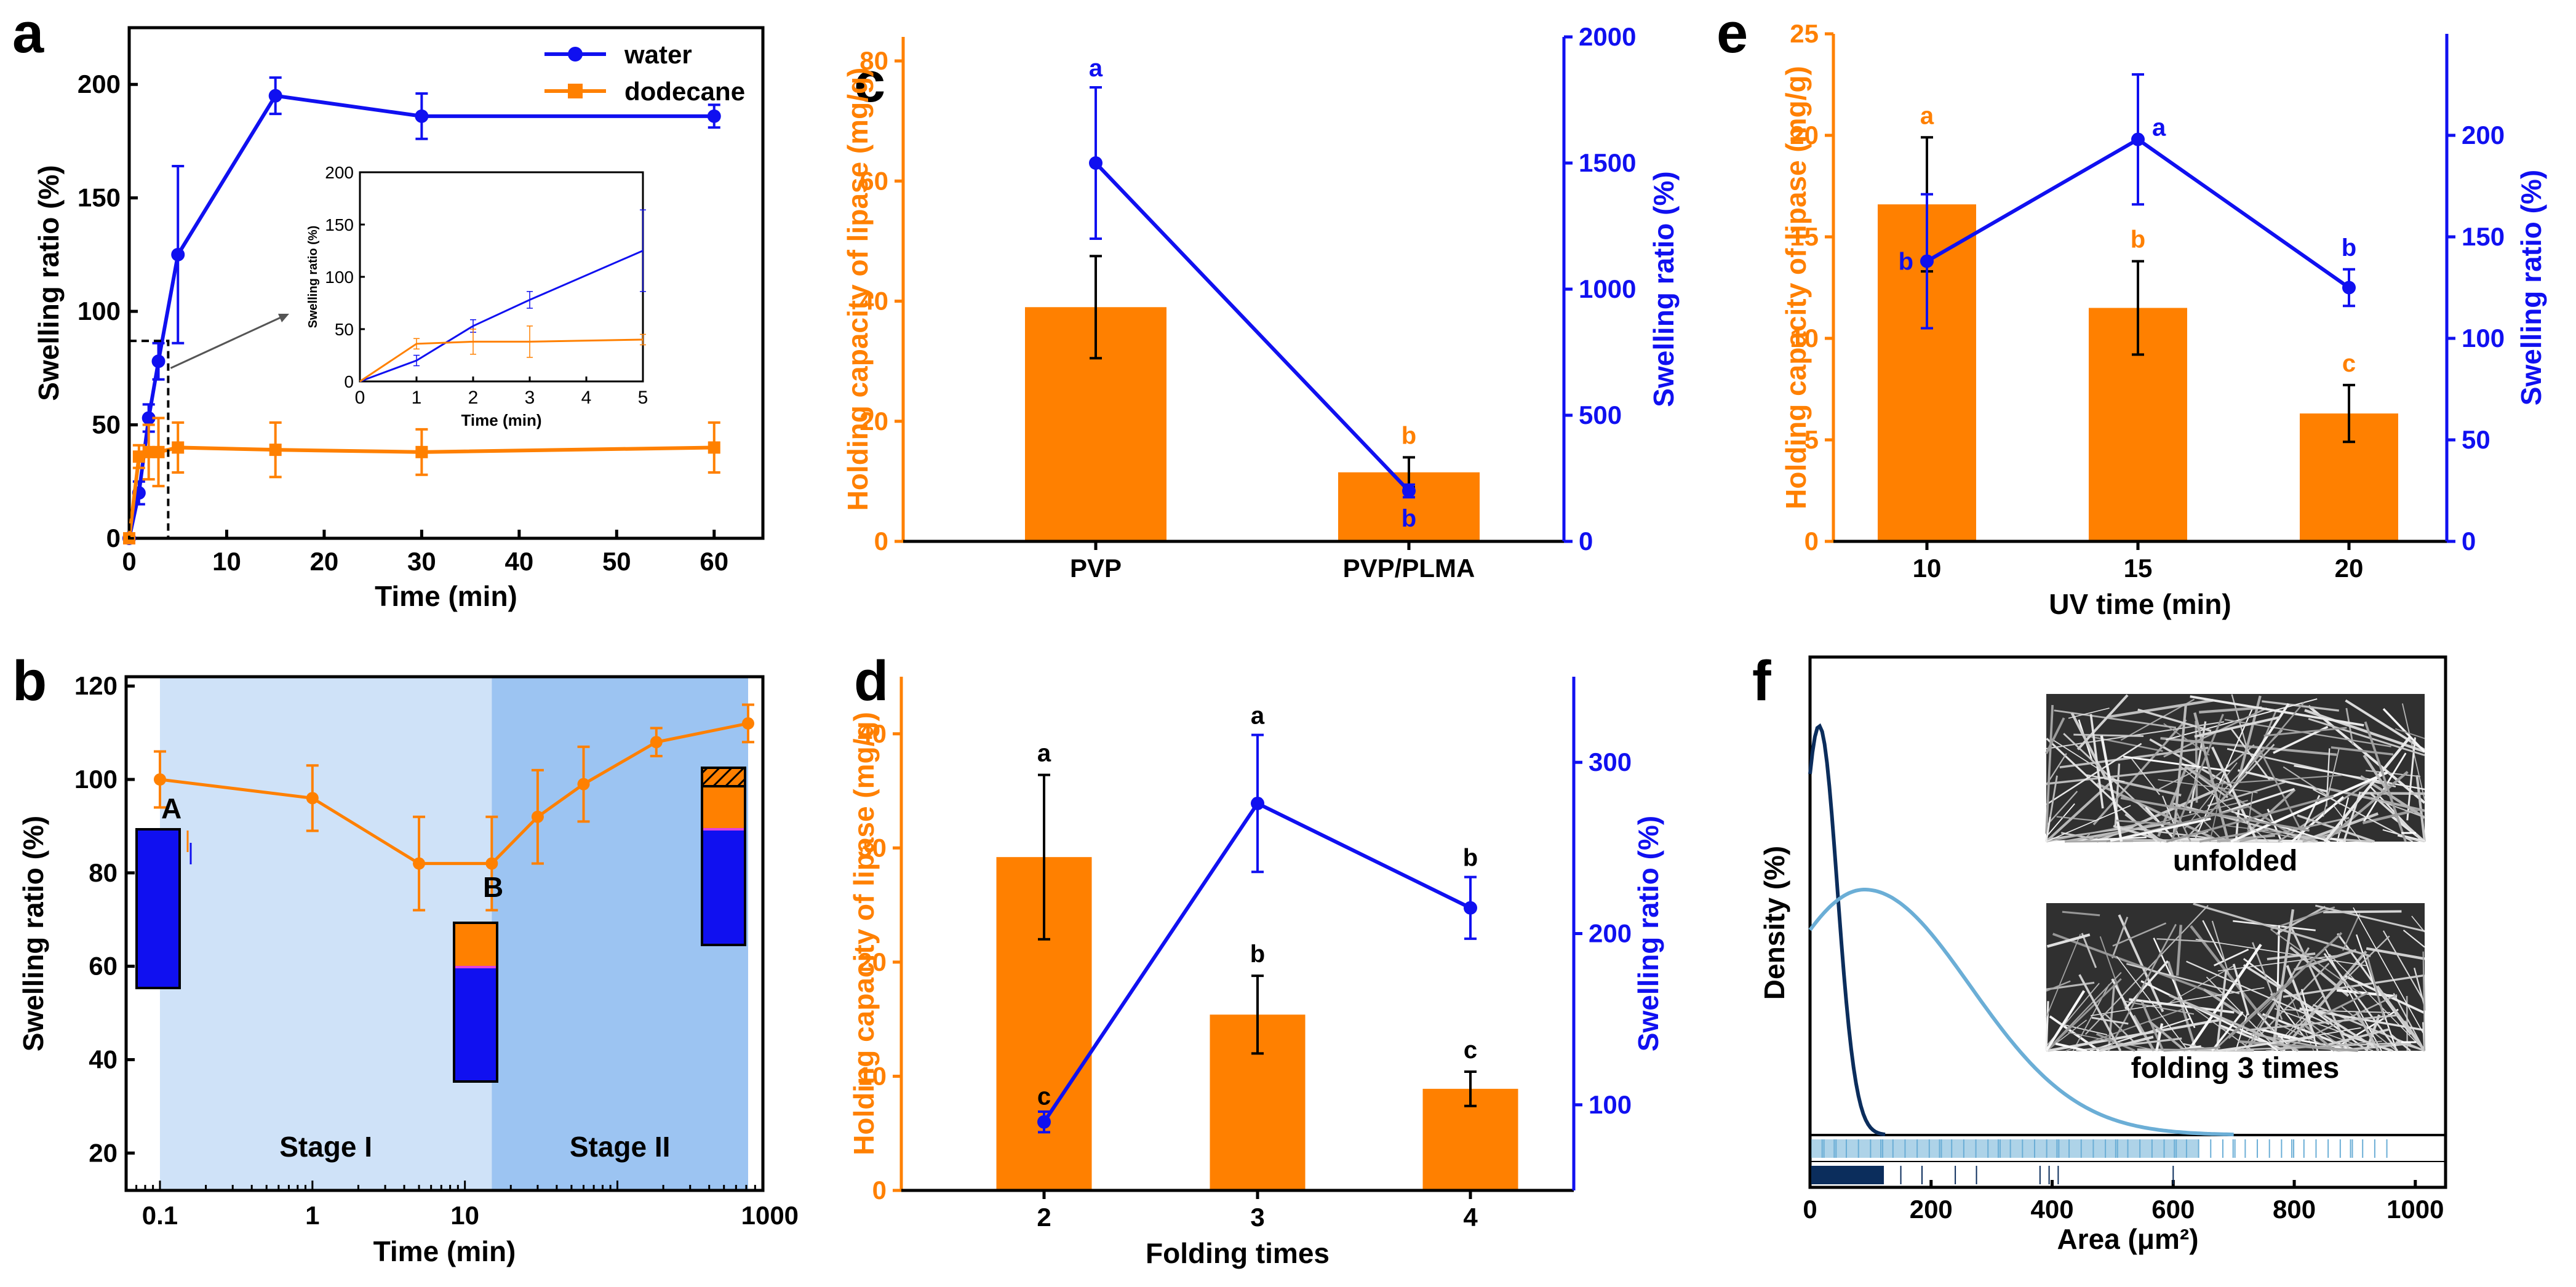 The width and height of the screenshot is (2576, 1287). Describe the element at coordinates (313, 277) in the screenshot. I see `inset-y-axis-label: Swelling ratio (%)` at that location.